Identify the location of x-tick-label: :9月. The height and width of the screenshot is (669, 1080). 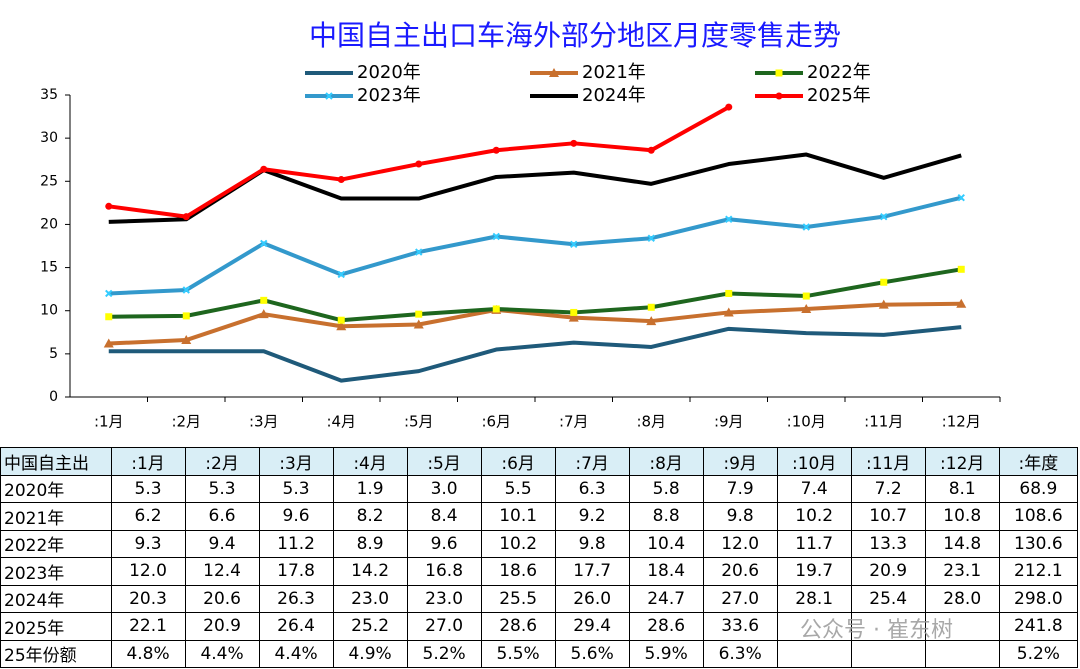
(729, 422).